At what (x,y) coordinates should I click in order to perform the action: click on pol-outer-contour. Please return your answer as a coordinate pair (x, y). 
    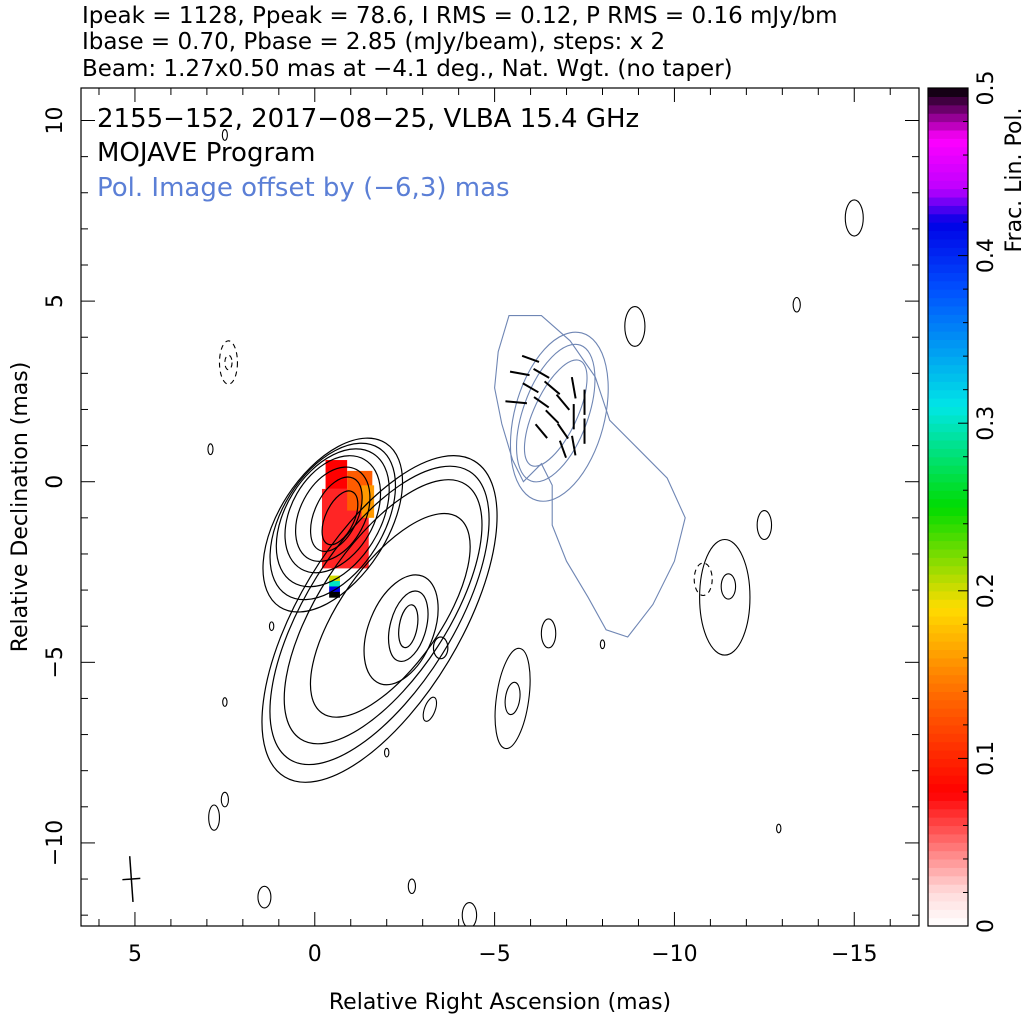
    Looking at the image, I should click on (590, 476).